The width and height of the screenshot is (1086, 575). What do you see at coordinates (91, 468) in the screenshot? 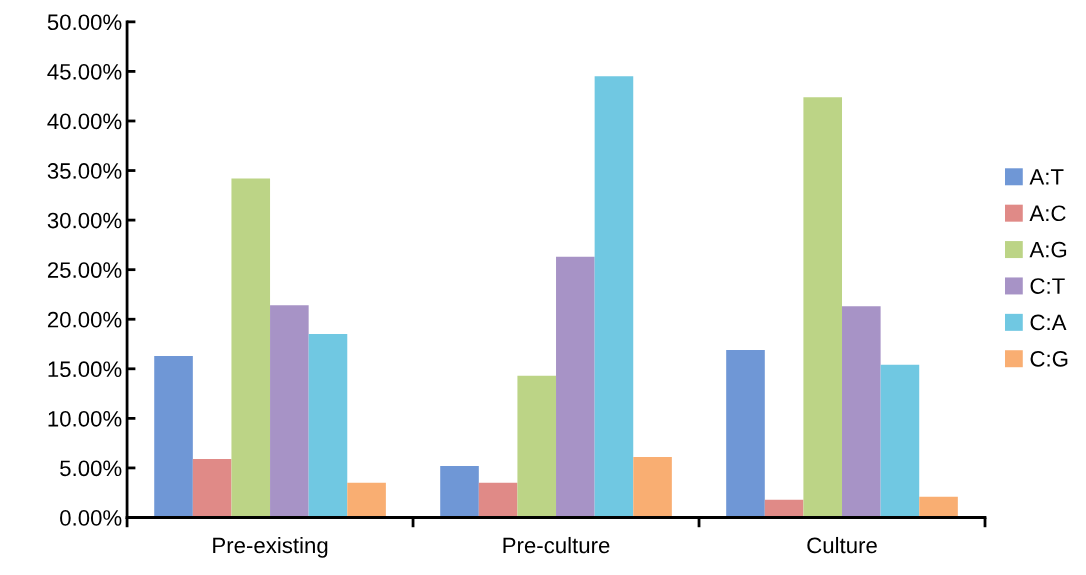
I see `y-tick-label: 5.00%` at bounding box center [91, 468].